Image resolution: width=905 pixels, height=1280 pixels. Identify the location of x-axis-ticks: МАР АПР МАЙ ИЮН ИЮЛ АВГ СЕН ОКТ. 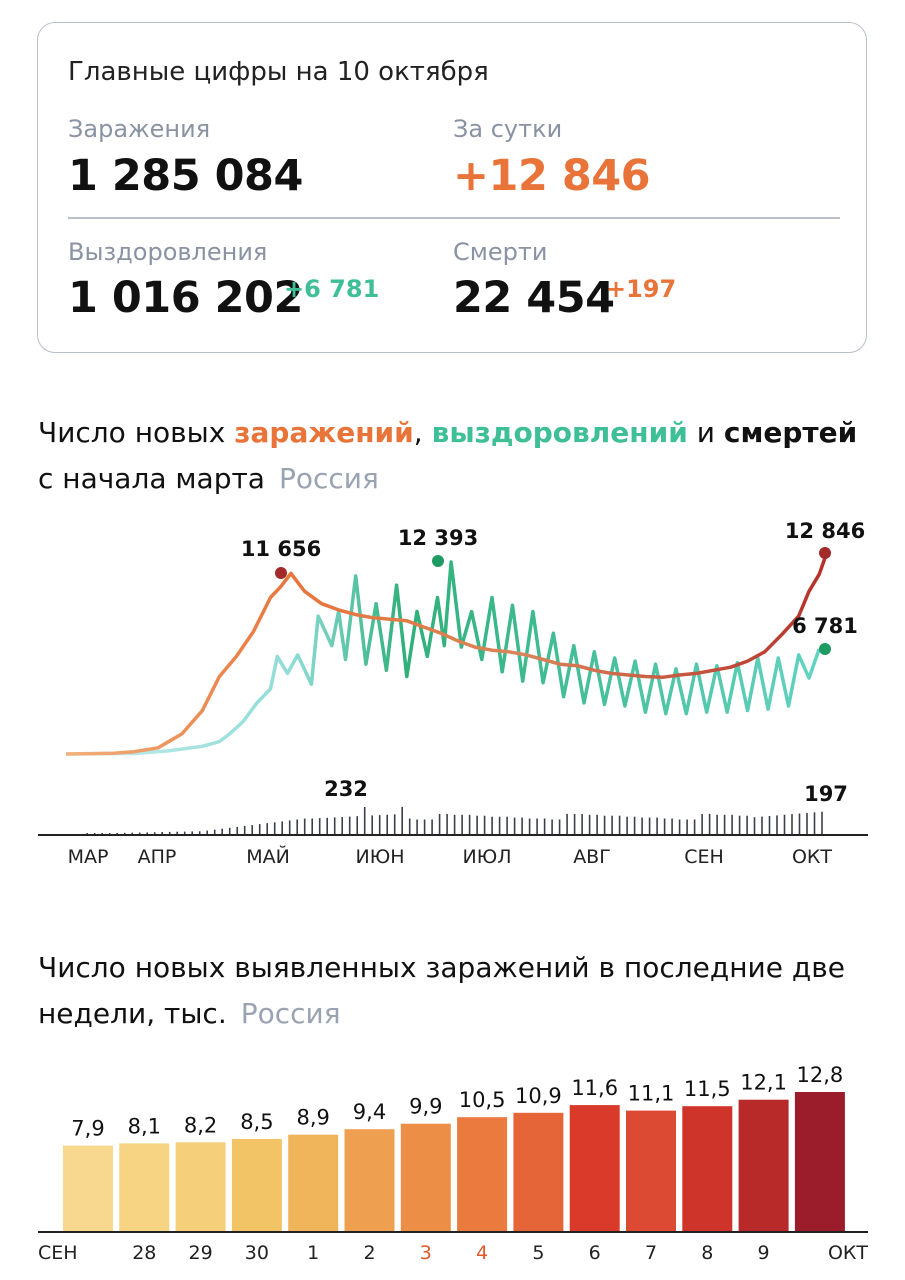
(450, 856).